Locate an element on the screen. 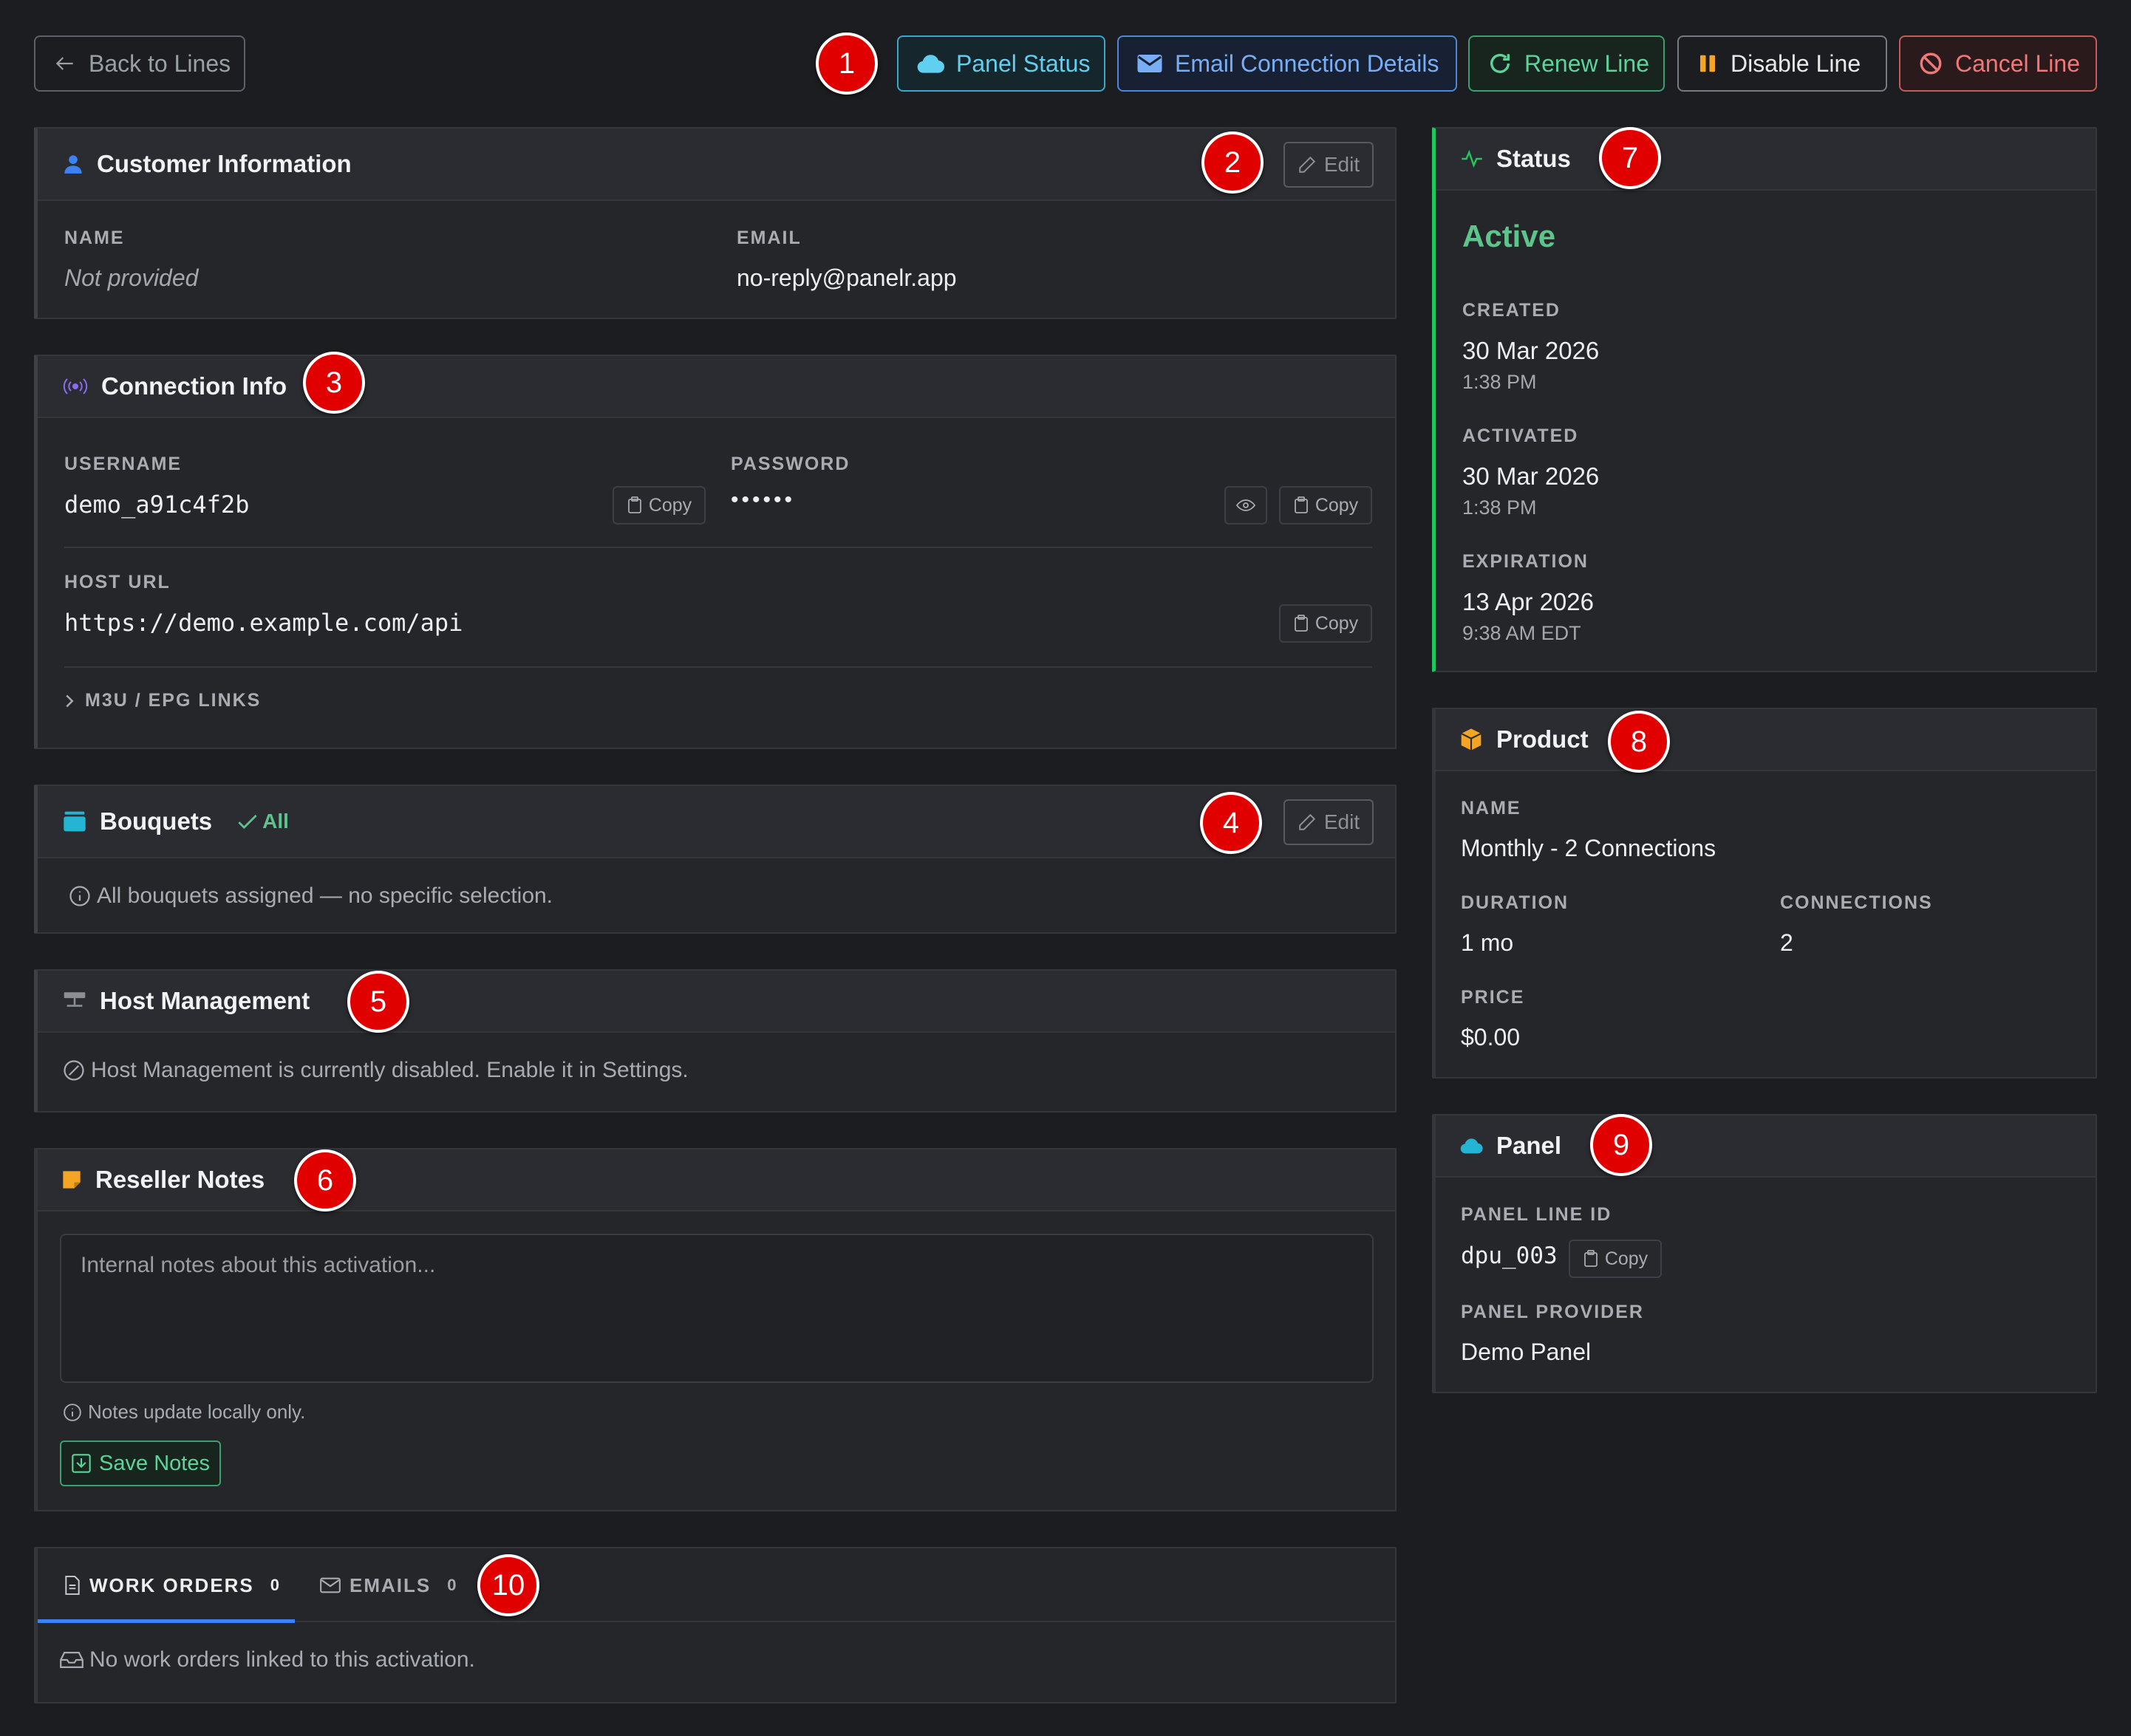 This screenshot has height=1736, width=2131. product-name-label: NAME is located at coordinates (1491, 808).